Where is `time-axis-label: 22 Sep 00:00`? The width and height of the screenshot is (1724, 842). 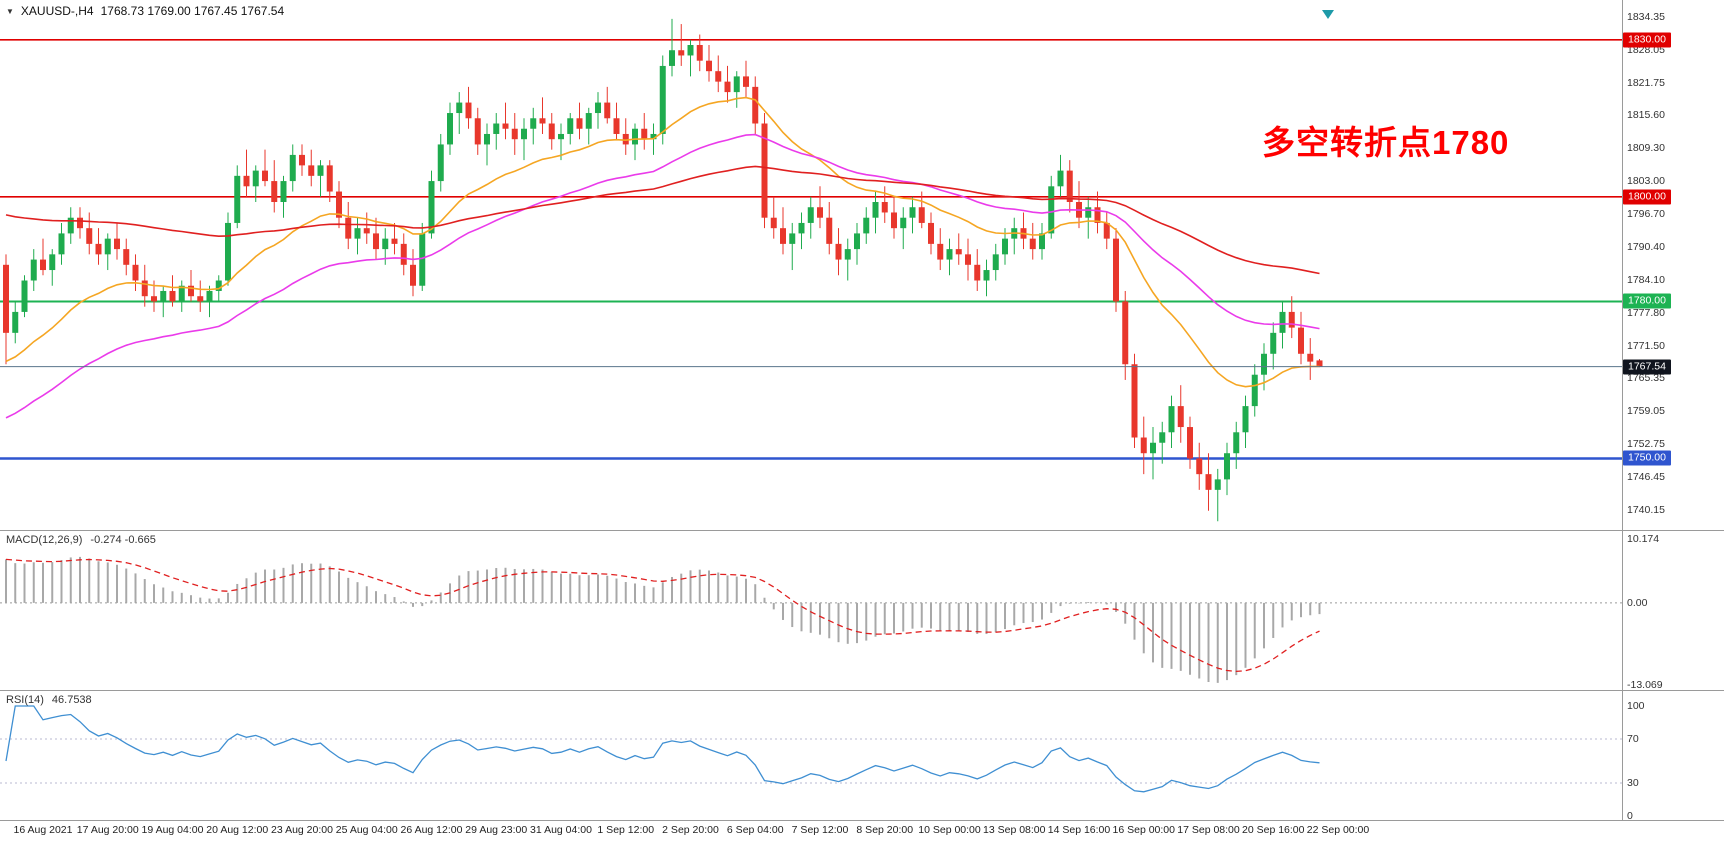 time-axis-label: 22 Sep 00:00 is located at coordinates (1338, 830).